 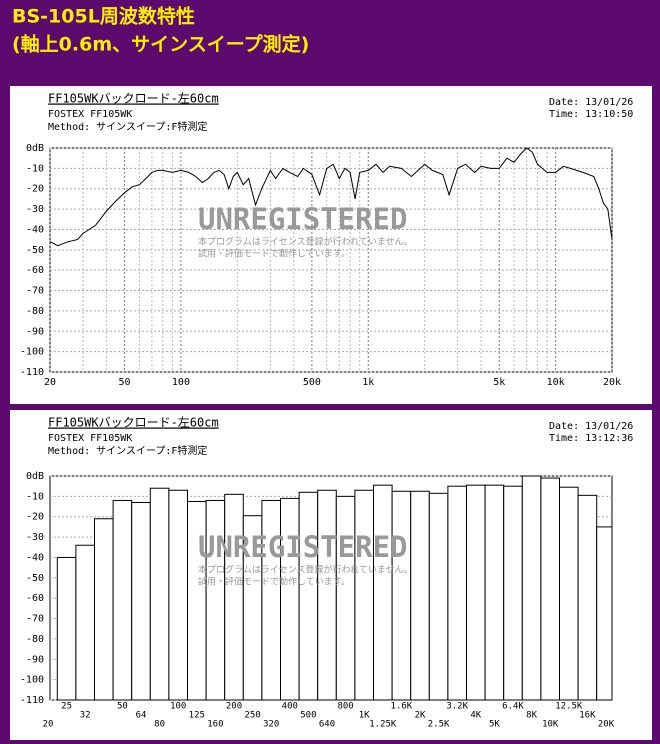 What do you see at coordinates (439, 725) in the screenshot?
I see `x-tick-label: 2.5K` at bounding box center [439, 725].